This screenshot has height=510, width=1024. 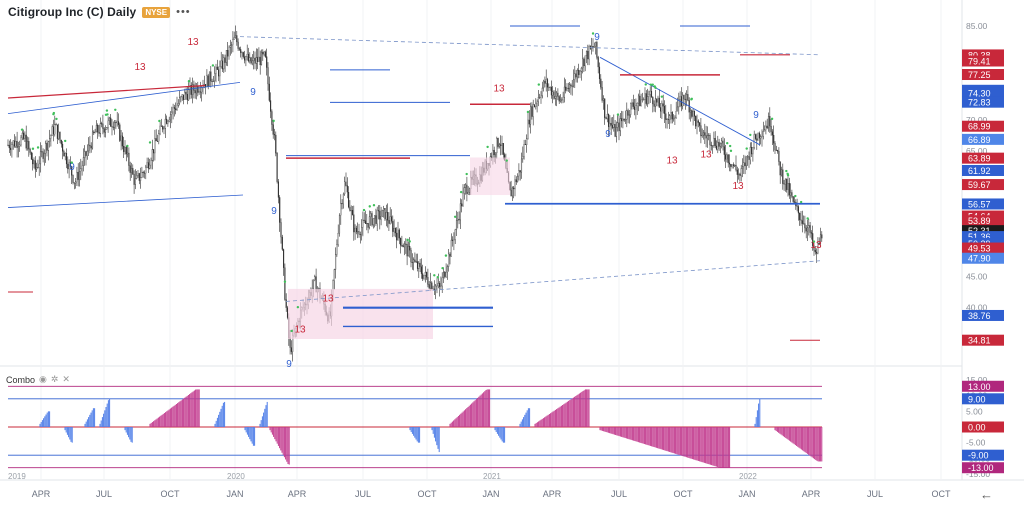 I want to click on indicator-pane, so click(x=415, y=427).